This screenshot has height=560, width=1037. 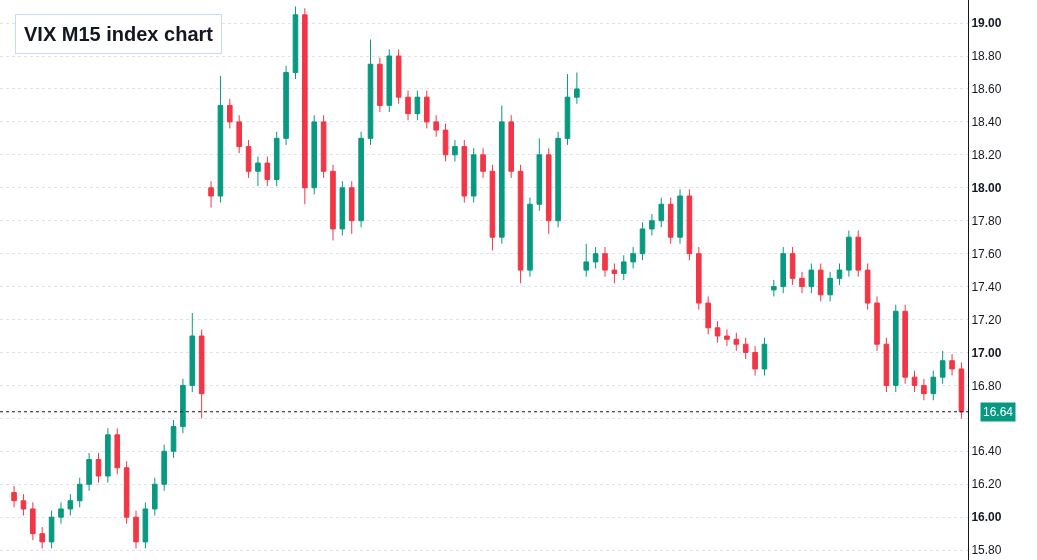 What do you see at coordinates (986, 187) in the screenshot?
I see `y-tick-label: 18.00` at bounding box center [986, 187].